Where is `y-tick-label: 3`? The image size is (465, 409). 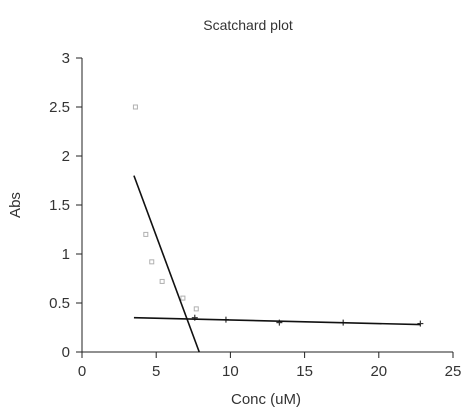
y-tick-label: 3 is located at coordinates (66, 58).